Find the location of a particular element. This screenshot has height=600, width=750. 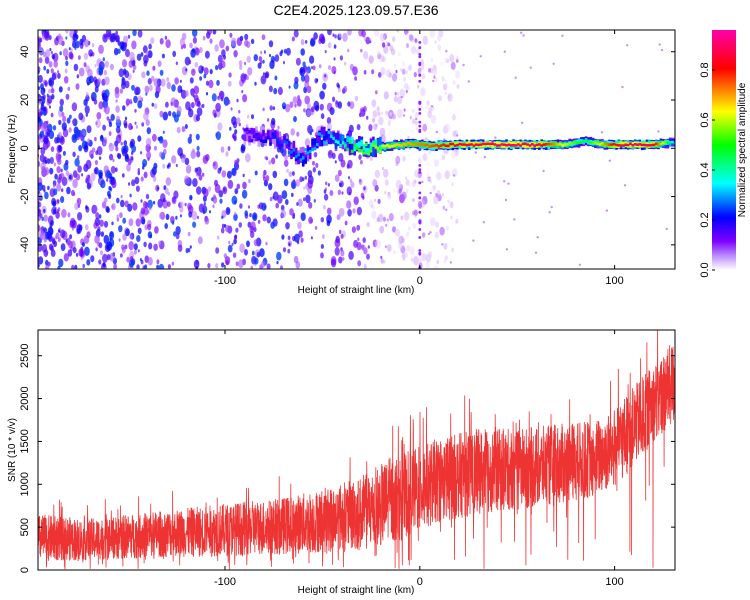

spectrogram-y-label: Frequency (Hz) is located at coordinates (12, 149).